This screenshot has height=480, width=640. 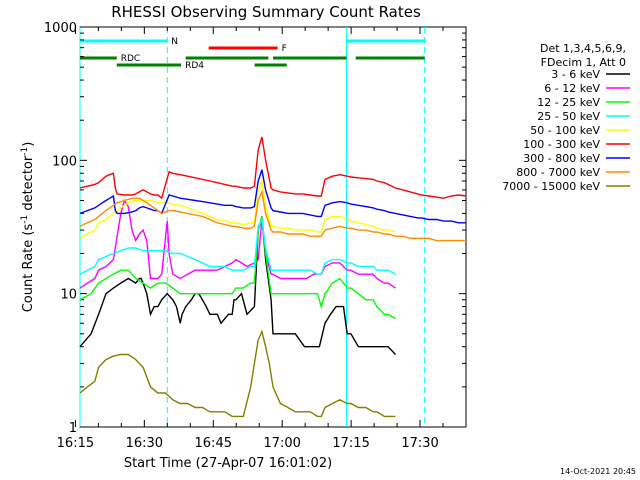 I want to click on y-tick-label: 10, so click(x=68, y=295).